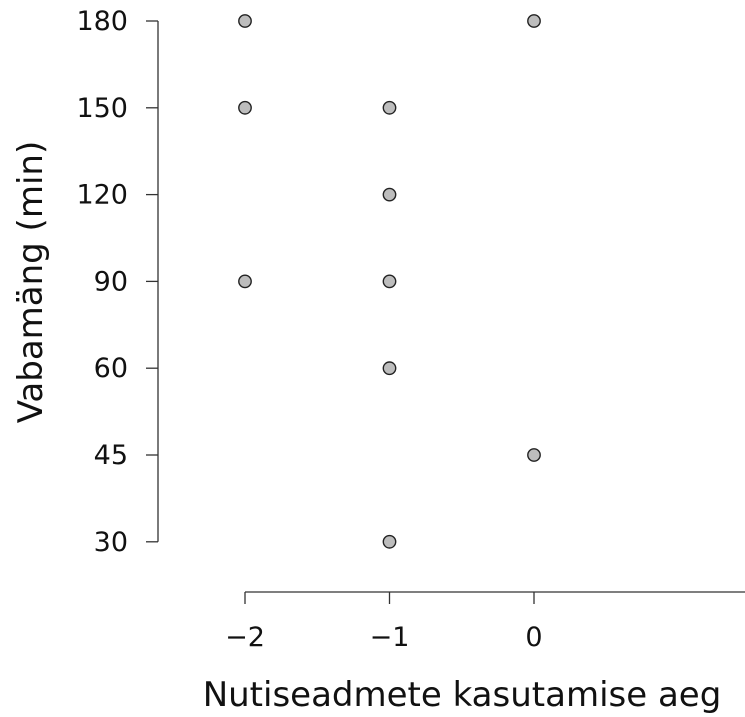 This screenshot has height=717, width=745. I want to click on y-tick-label: 60, so click(111, 368).